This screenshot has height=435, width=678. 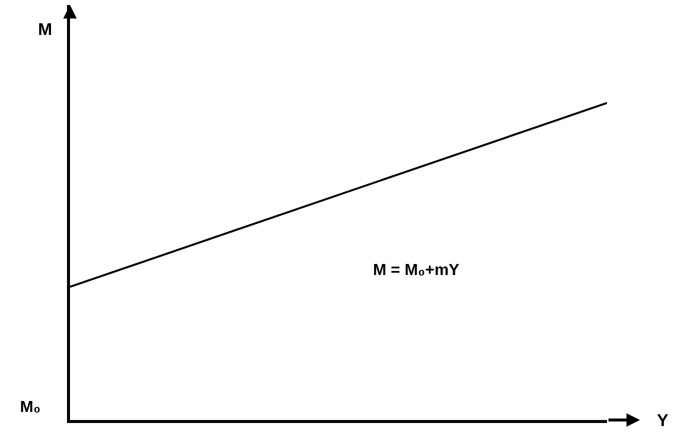 I want to click on x-axis-title: Y, so click(x=663, y=420).